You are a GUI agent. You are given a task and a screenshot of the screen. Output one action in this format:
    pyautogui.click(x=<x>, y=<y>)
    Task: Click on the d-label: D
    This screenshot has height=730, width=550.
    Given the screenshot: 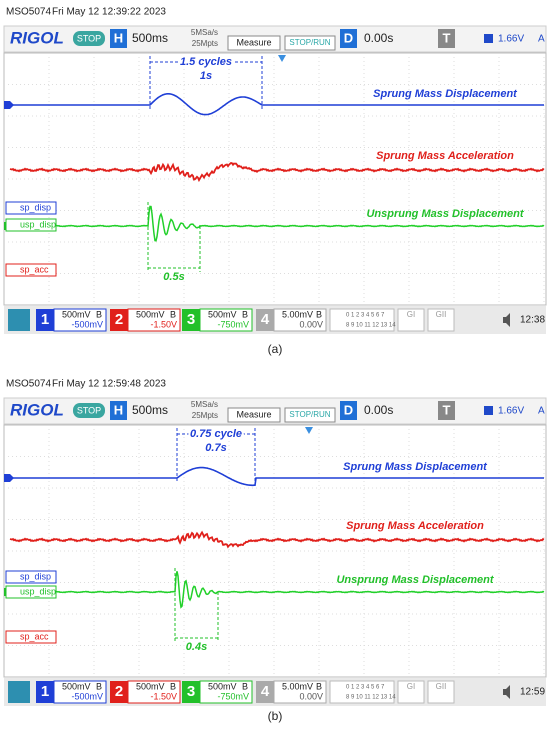 What is the action you would take?
    pyautogui.click(x=348, y=409)
    